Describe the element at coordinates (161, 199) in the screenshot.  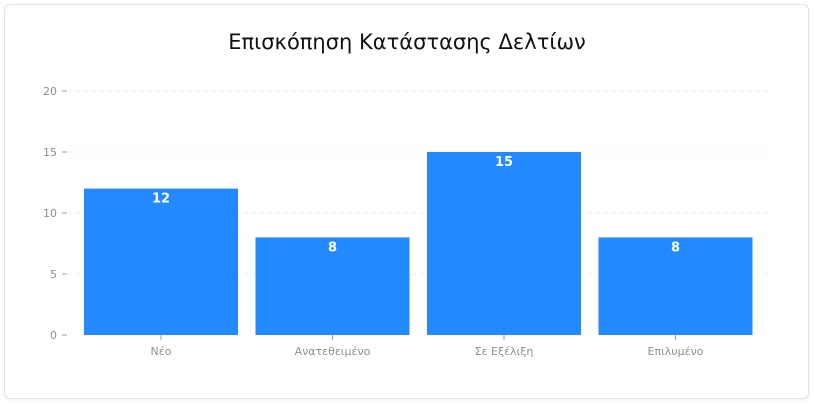
I see `data-label: 12` at that location.